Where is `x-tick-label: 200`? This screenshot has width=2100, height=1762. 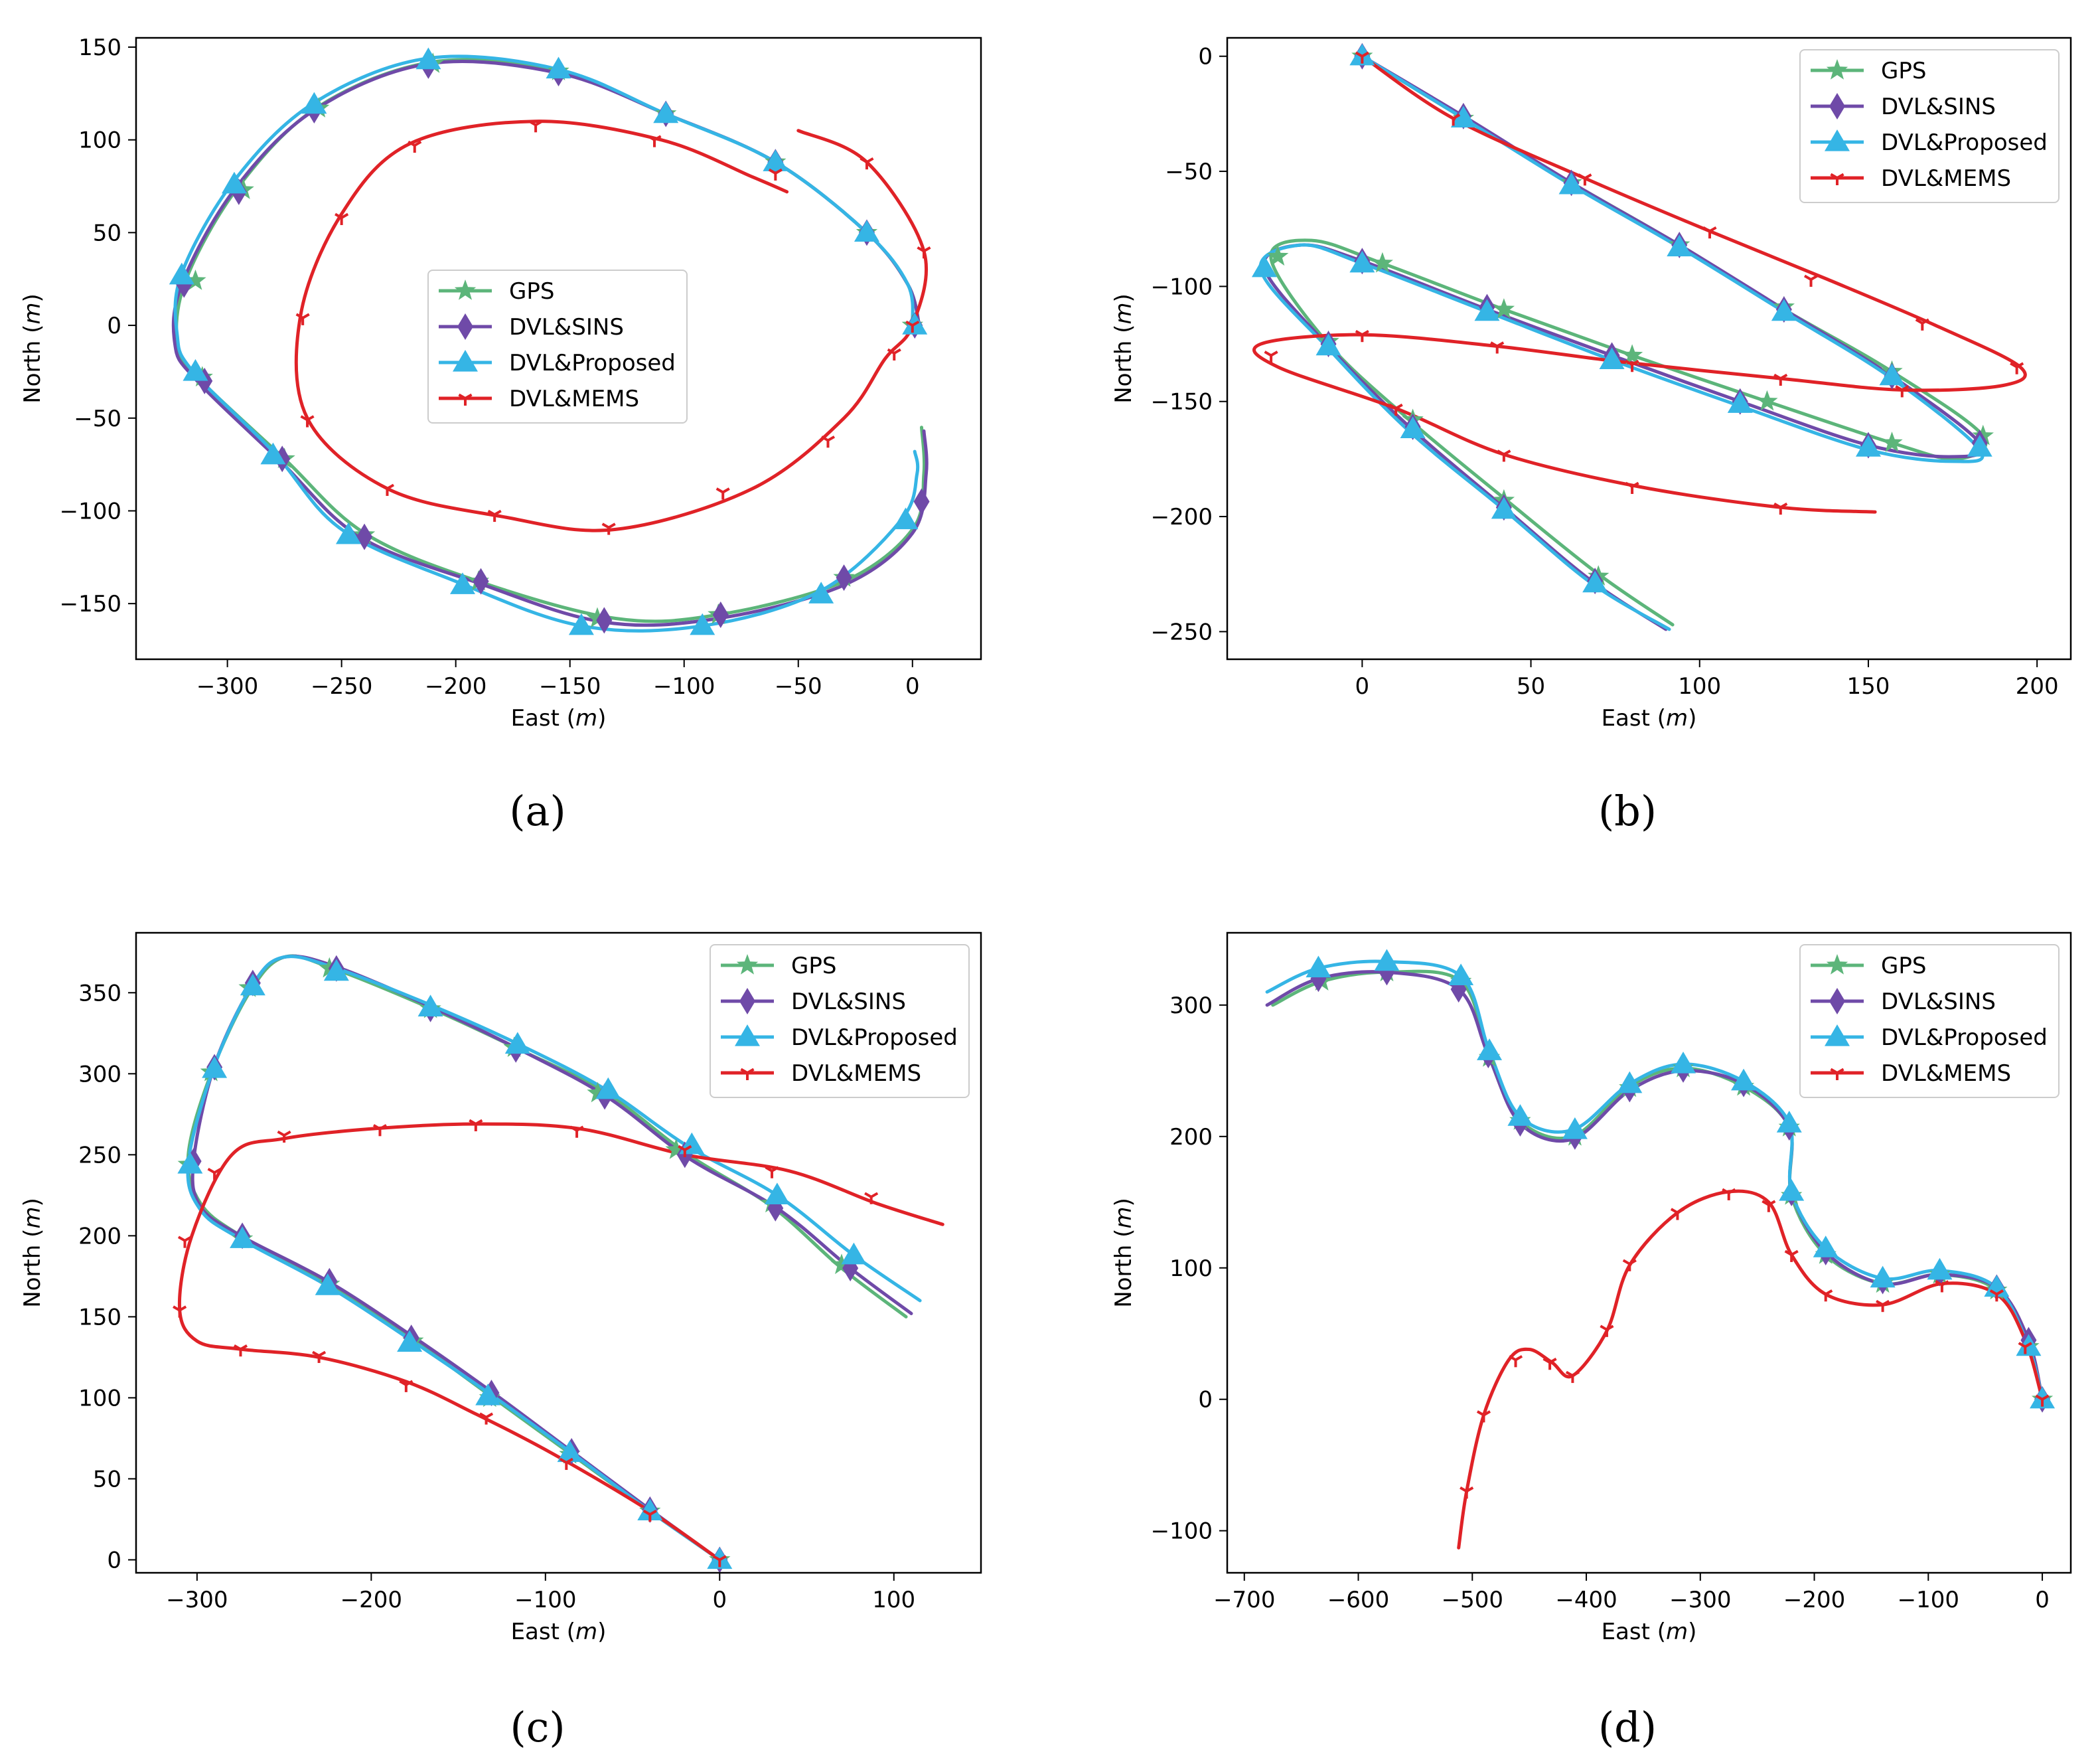 x-tick-label: 200 is located at coordinates (2037, 686).